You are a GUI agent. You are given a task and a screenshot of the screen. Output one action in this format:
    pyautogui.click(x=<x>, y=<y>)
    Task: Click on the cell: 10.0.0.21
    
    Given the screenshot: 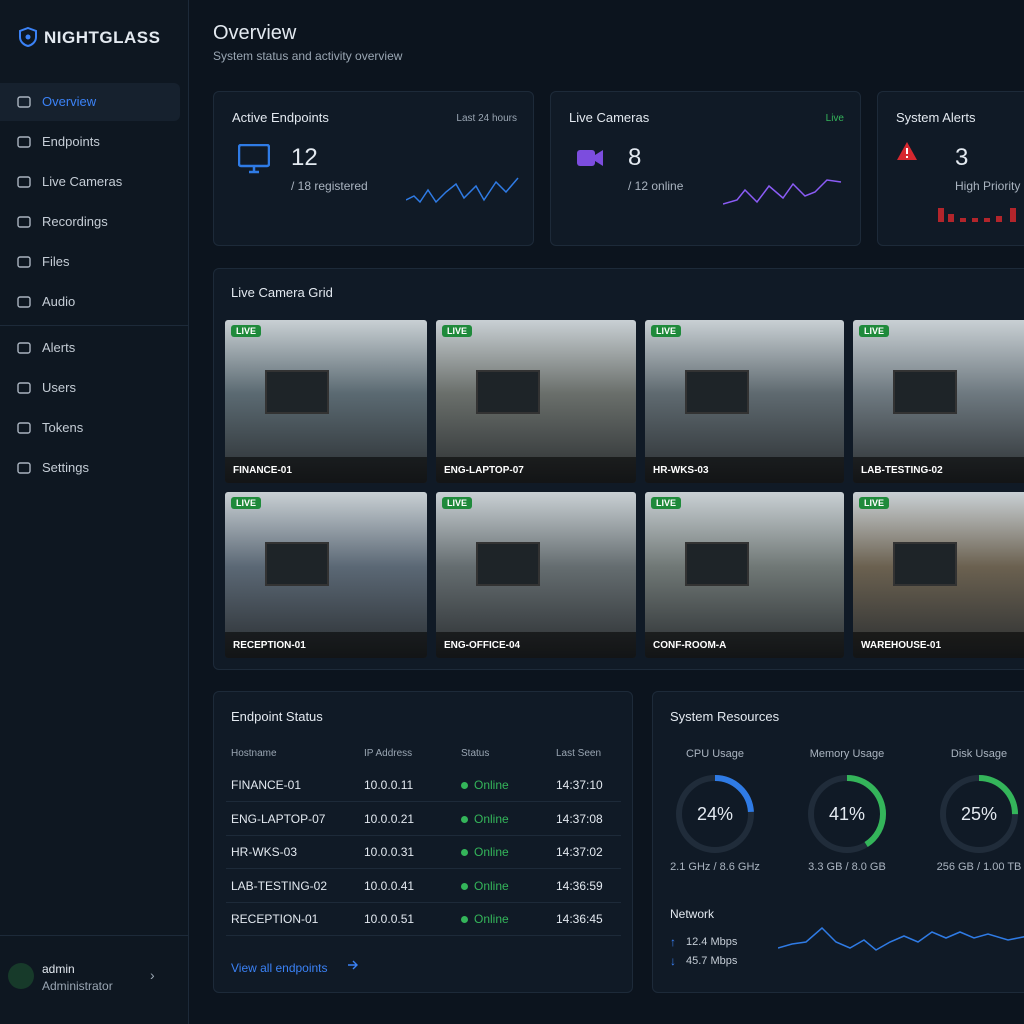 What is the action you would take?
    pyautogui.click(x=389, y=818)
    